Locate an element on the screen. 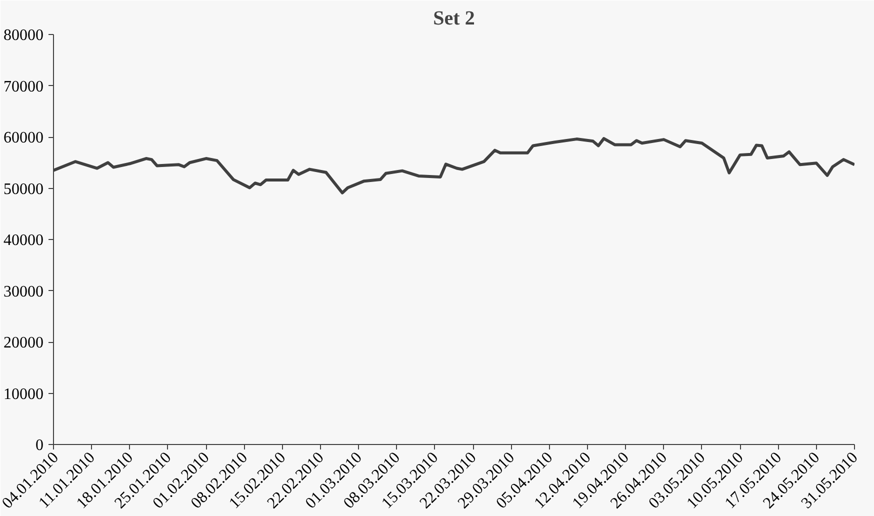  y-tick-label: 20000 is located at coordinates (24, 343).